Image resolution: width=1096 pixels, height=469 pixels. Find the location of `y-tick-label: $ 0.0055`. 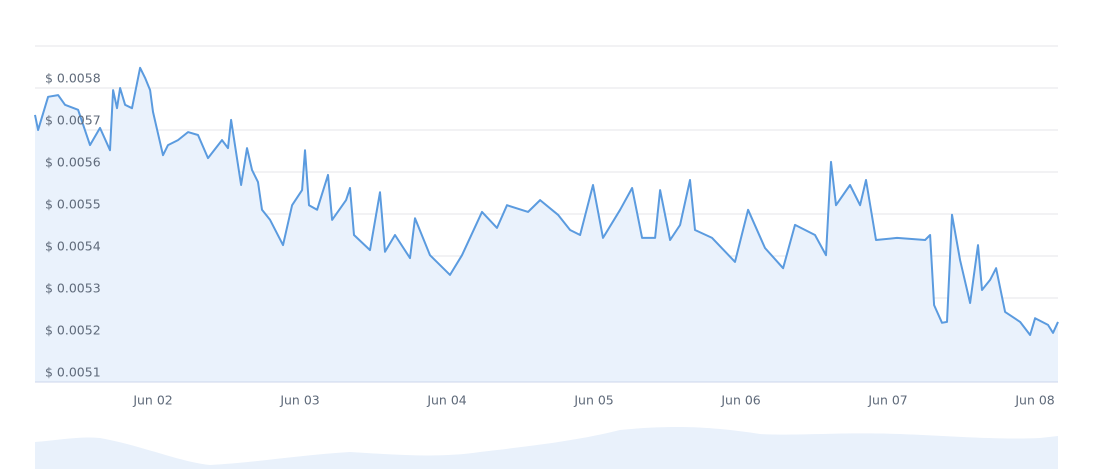

y-tick-label: $ 0.0055 is located at coordinates (73, 204).